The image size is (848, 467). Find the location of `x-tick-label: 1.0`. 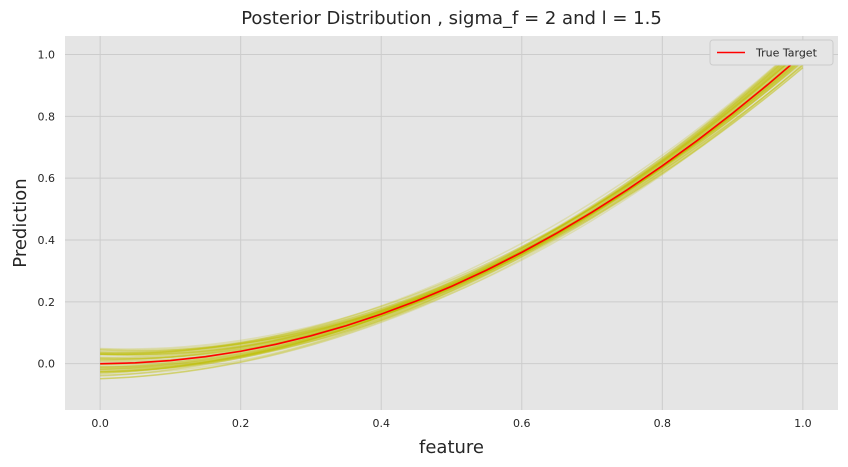

x-tick-label: 1.0 is located at coordinates (803, 423).